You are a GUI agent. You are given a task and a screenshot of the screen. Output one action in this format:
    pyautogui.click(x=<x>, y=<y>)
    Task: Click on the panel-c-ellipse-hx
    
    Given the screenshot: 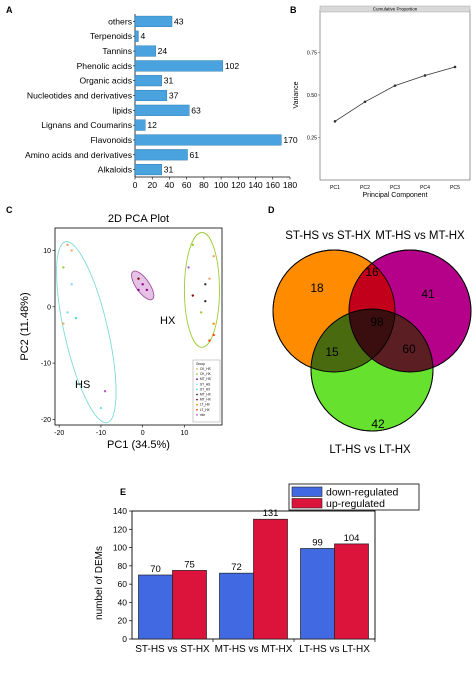 What is the action you would take?
    pyautogui.click(x=201, y=290)
    